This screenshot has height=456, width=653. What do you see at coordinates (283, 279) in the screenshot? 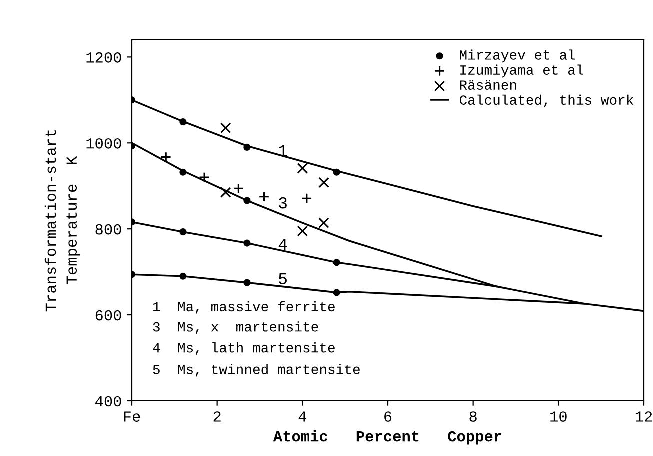
I see `annotation: 5` at bounding box center [283, 279].